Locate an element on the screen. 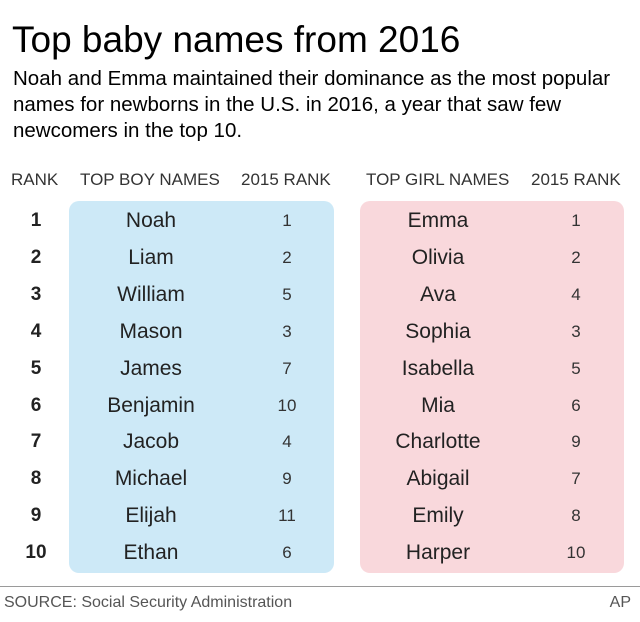 Image resolution: width=640 pixels, height=622 pixels. girl-2015-rank: 1 is located at coordinates (576, 220).